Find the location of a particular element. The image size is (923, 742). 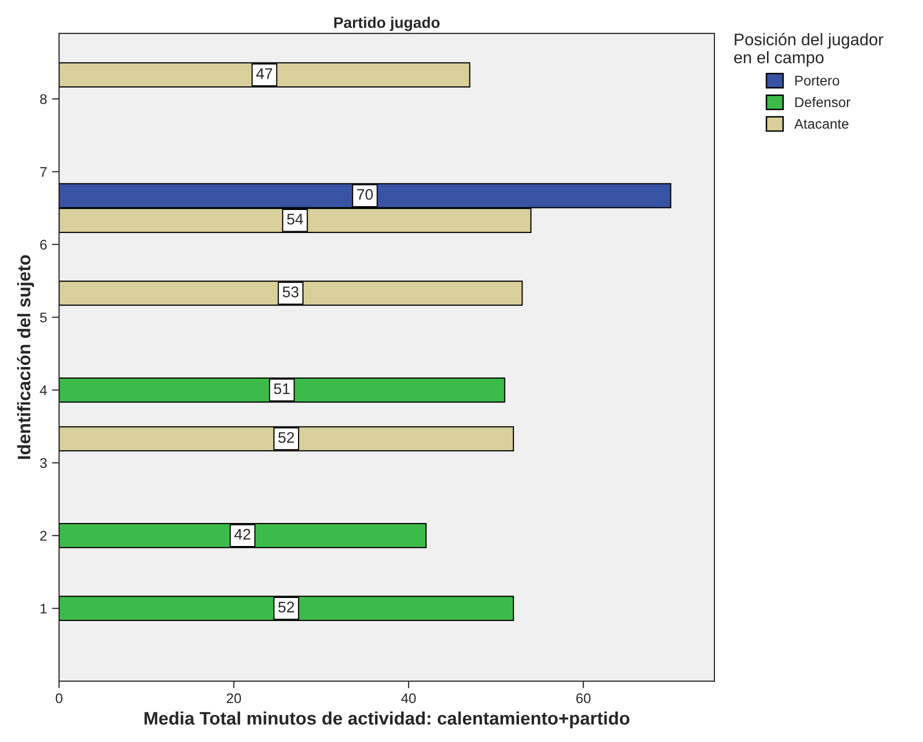

chart-title: Partido jugado is located at coordinates (387, 24).